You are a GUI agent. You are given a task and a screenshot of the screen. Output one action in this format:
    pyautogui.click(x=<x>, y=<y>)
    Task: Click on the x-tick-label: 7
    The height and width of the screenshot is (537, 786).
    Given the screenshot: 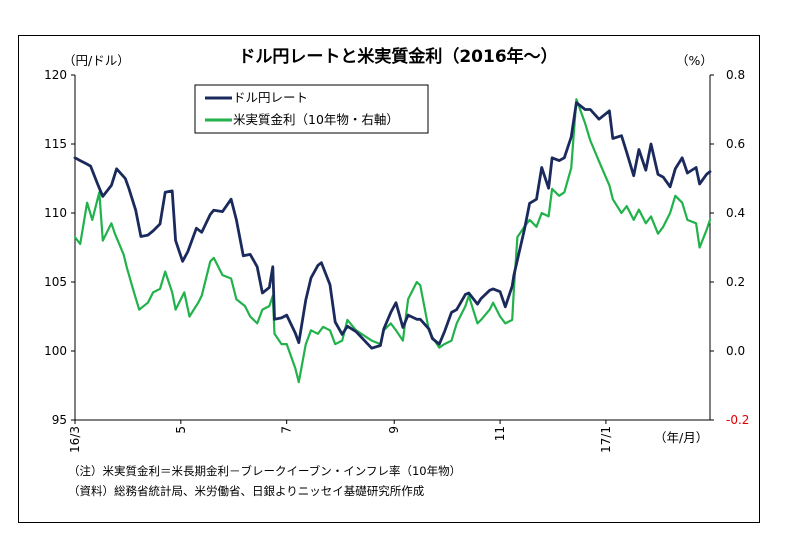 What is the action you would take?
    pyautogui.click(x=287, y=430)
    